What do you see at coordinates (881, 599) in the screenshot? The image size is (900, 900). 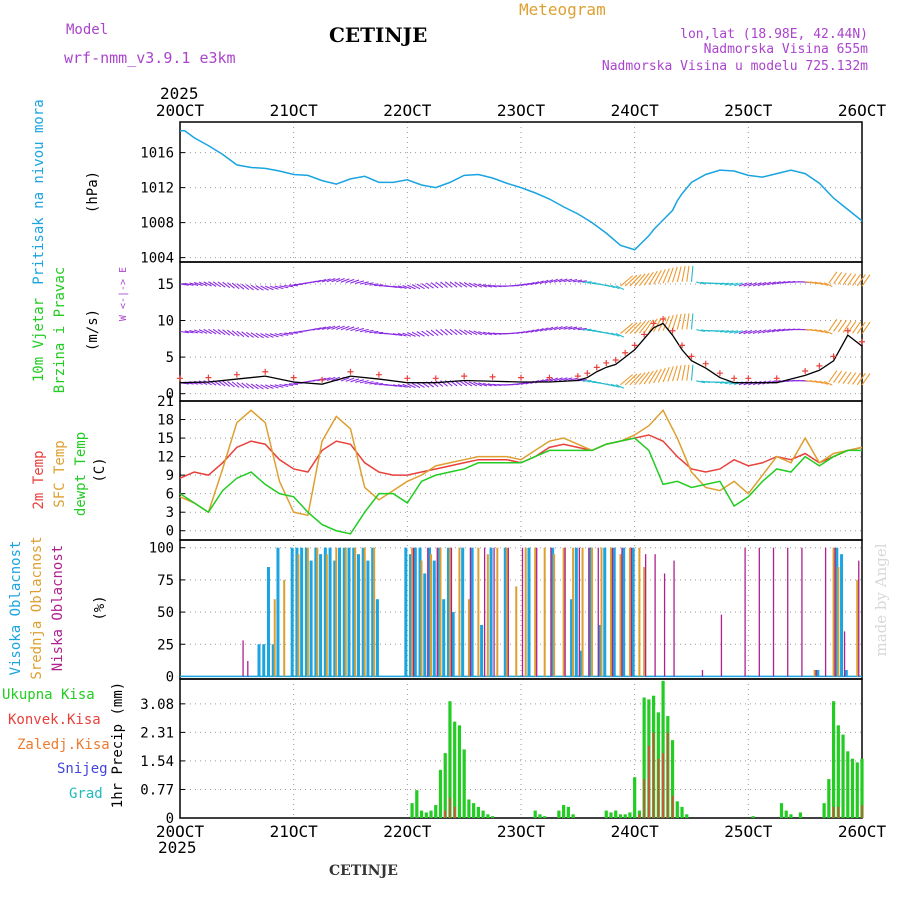 I see `watermark: made by Angel` at bounding box center [881, 599].